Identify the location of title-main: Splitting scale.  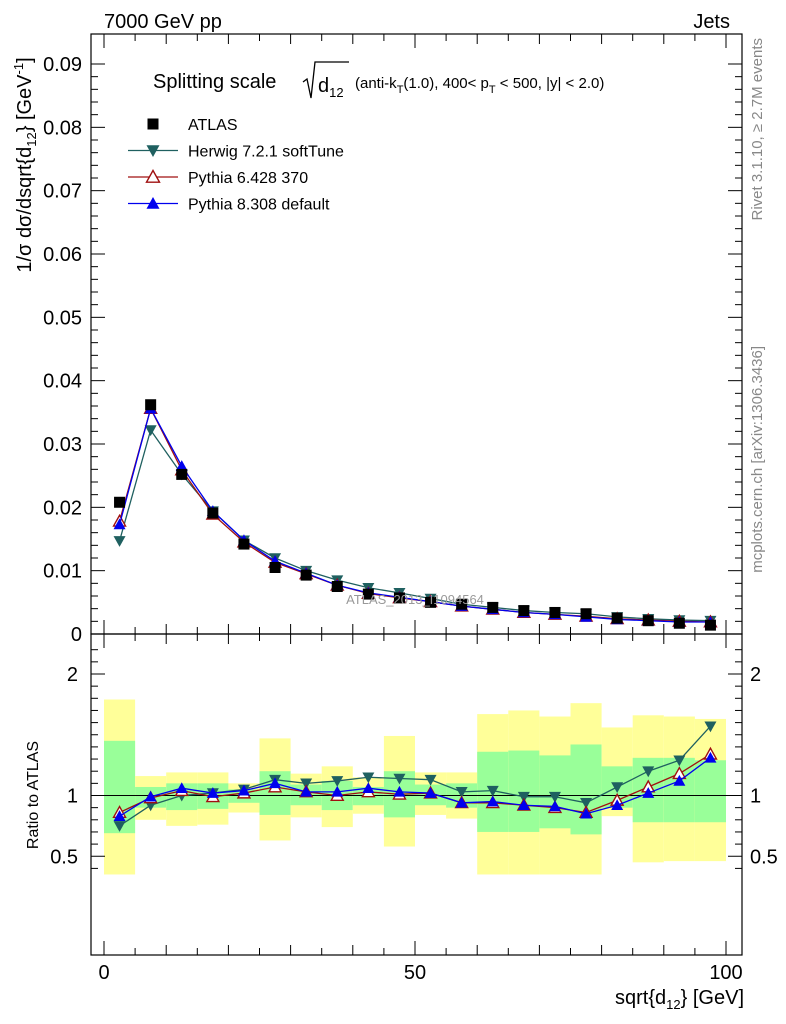
(214, 82).